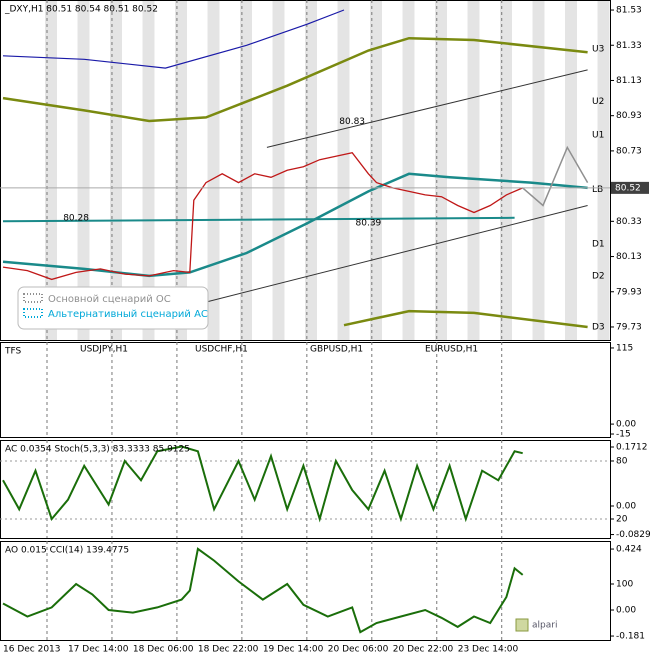 The image size is (650, 660). I want to click on legend-box, so click(113, 308).